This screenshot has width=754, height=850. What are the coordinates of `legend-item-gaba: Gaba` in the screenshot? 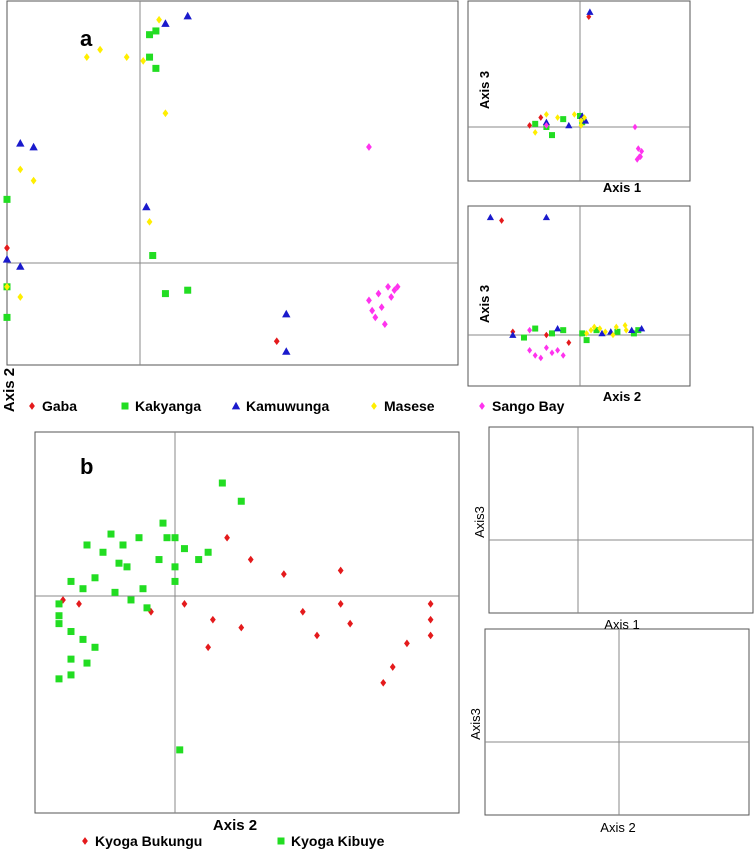 It's located at (53, 406).